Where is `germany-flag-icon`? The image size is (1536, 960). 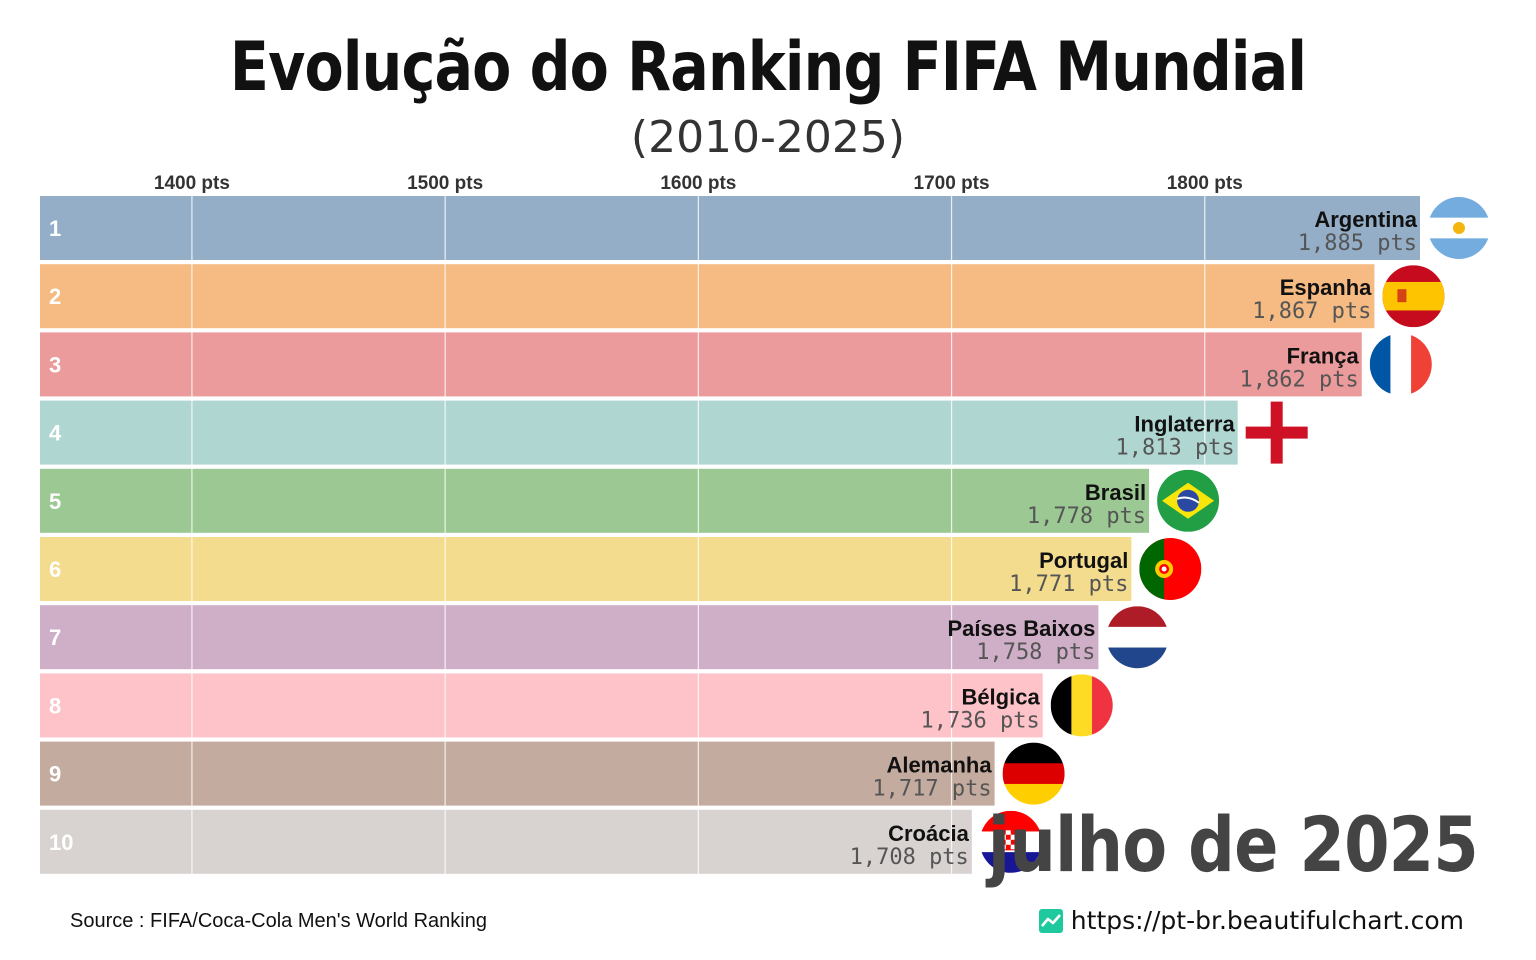
germany-flag-icon is located at coordinates (1033, 773).